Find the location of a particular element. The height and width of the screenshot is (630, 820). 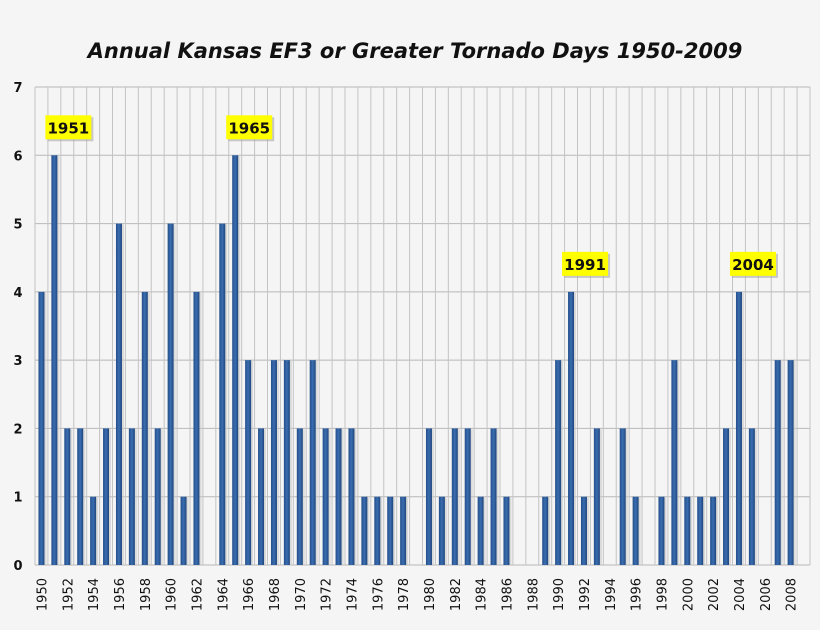

bar-2002 is located at coordinates (713, 530).